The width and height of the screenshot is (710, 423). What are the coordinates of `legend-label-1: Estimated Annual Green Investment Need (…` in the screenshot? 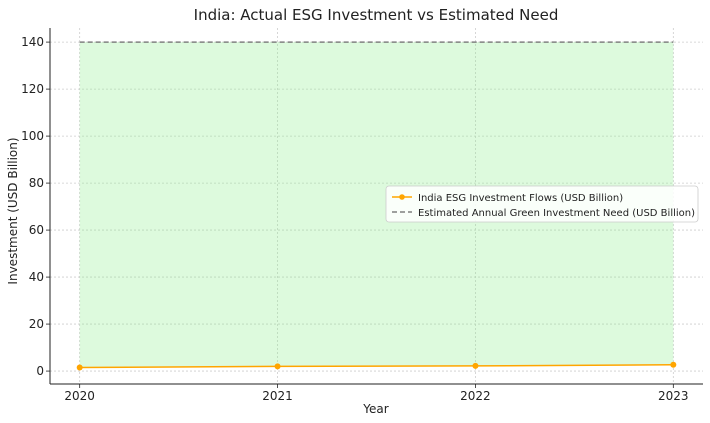 It's located at (556, 213).